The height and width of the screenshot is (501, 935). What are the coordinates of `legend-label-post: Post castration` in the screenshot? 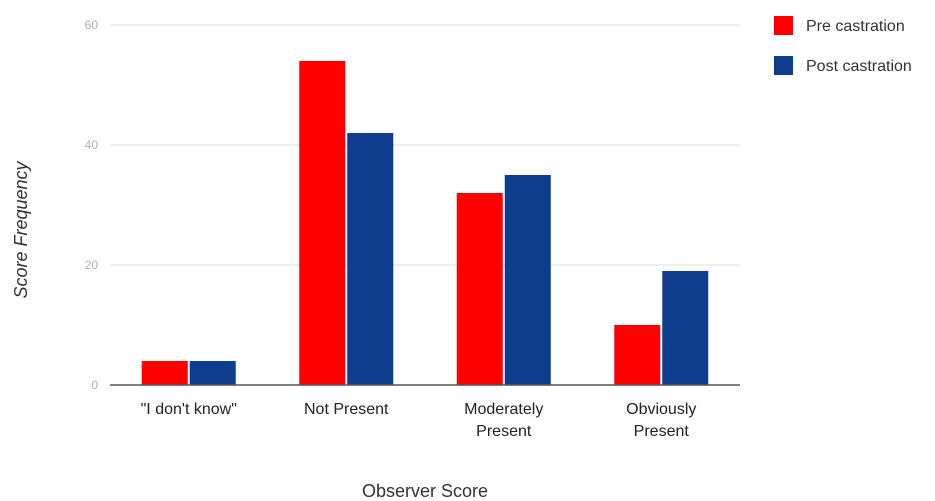 It's located at (859, 66).